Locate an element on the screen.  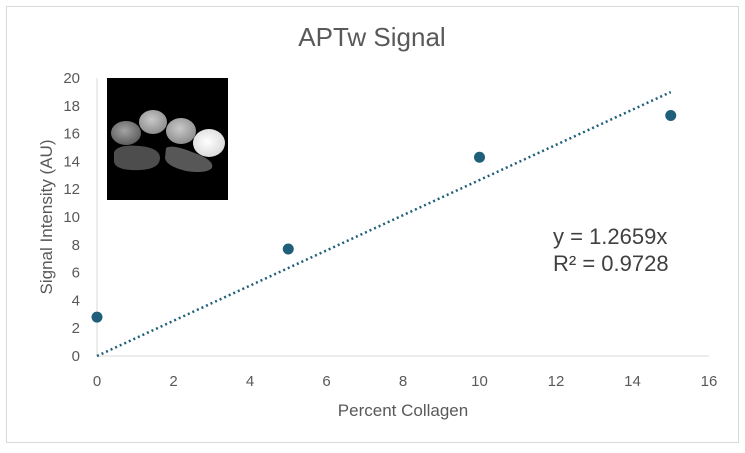
y-tick-label: 2 is located at coordinates (76, 328).